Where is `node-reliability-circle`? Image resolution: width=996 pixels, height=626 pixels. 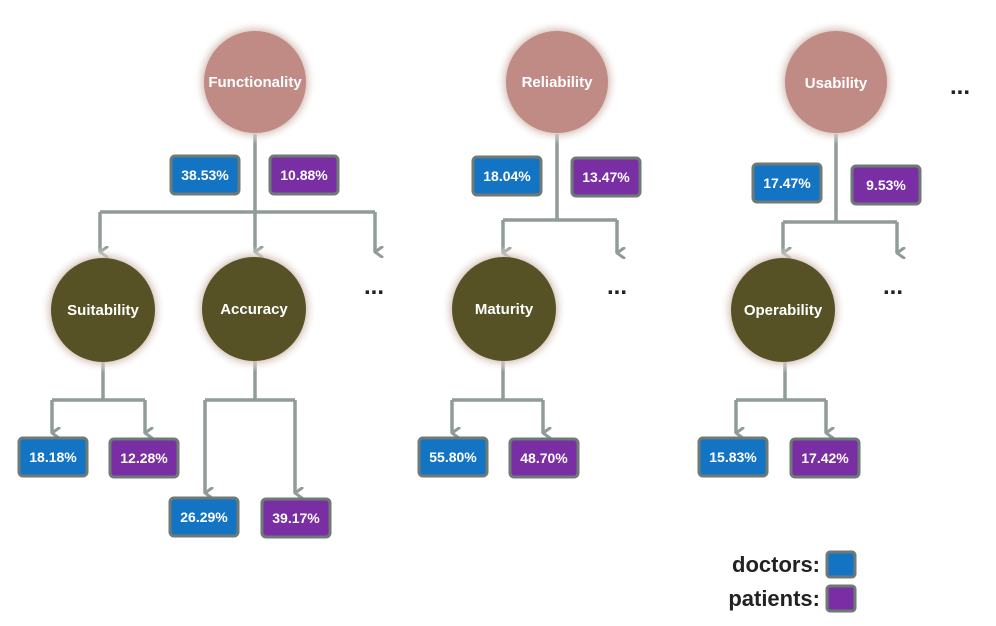
node-reliability-circle is located at coordinates (557, 82).